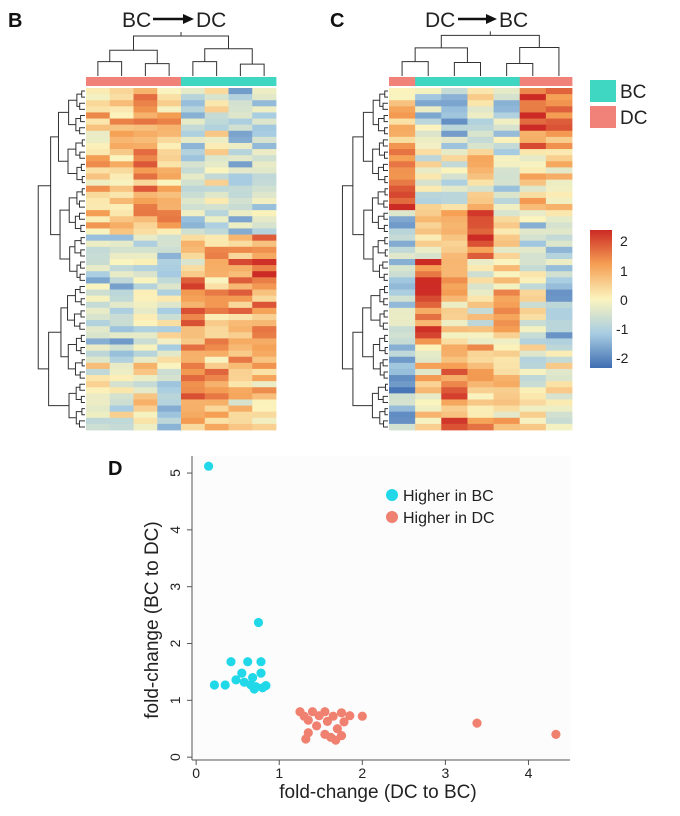  Describe the element at coordinates (364, 259) in the screenshot. I see `panel-c-row-dendrogram` at that location.